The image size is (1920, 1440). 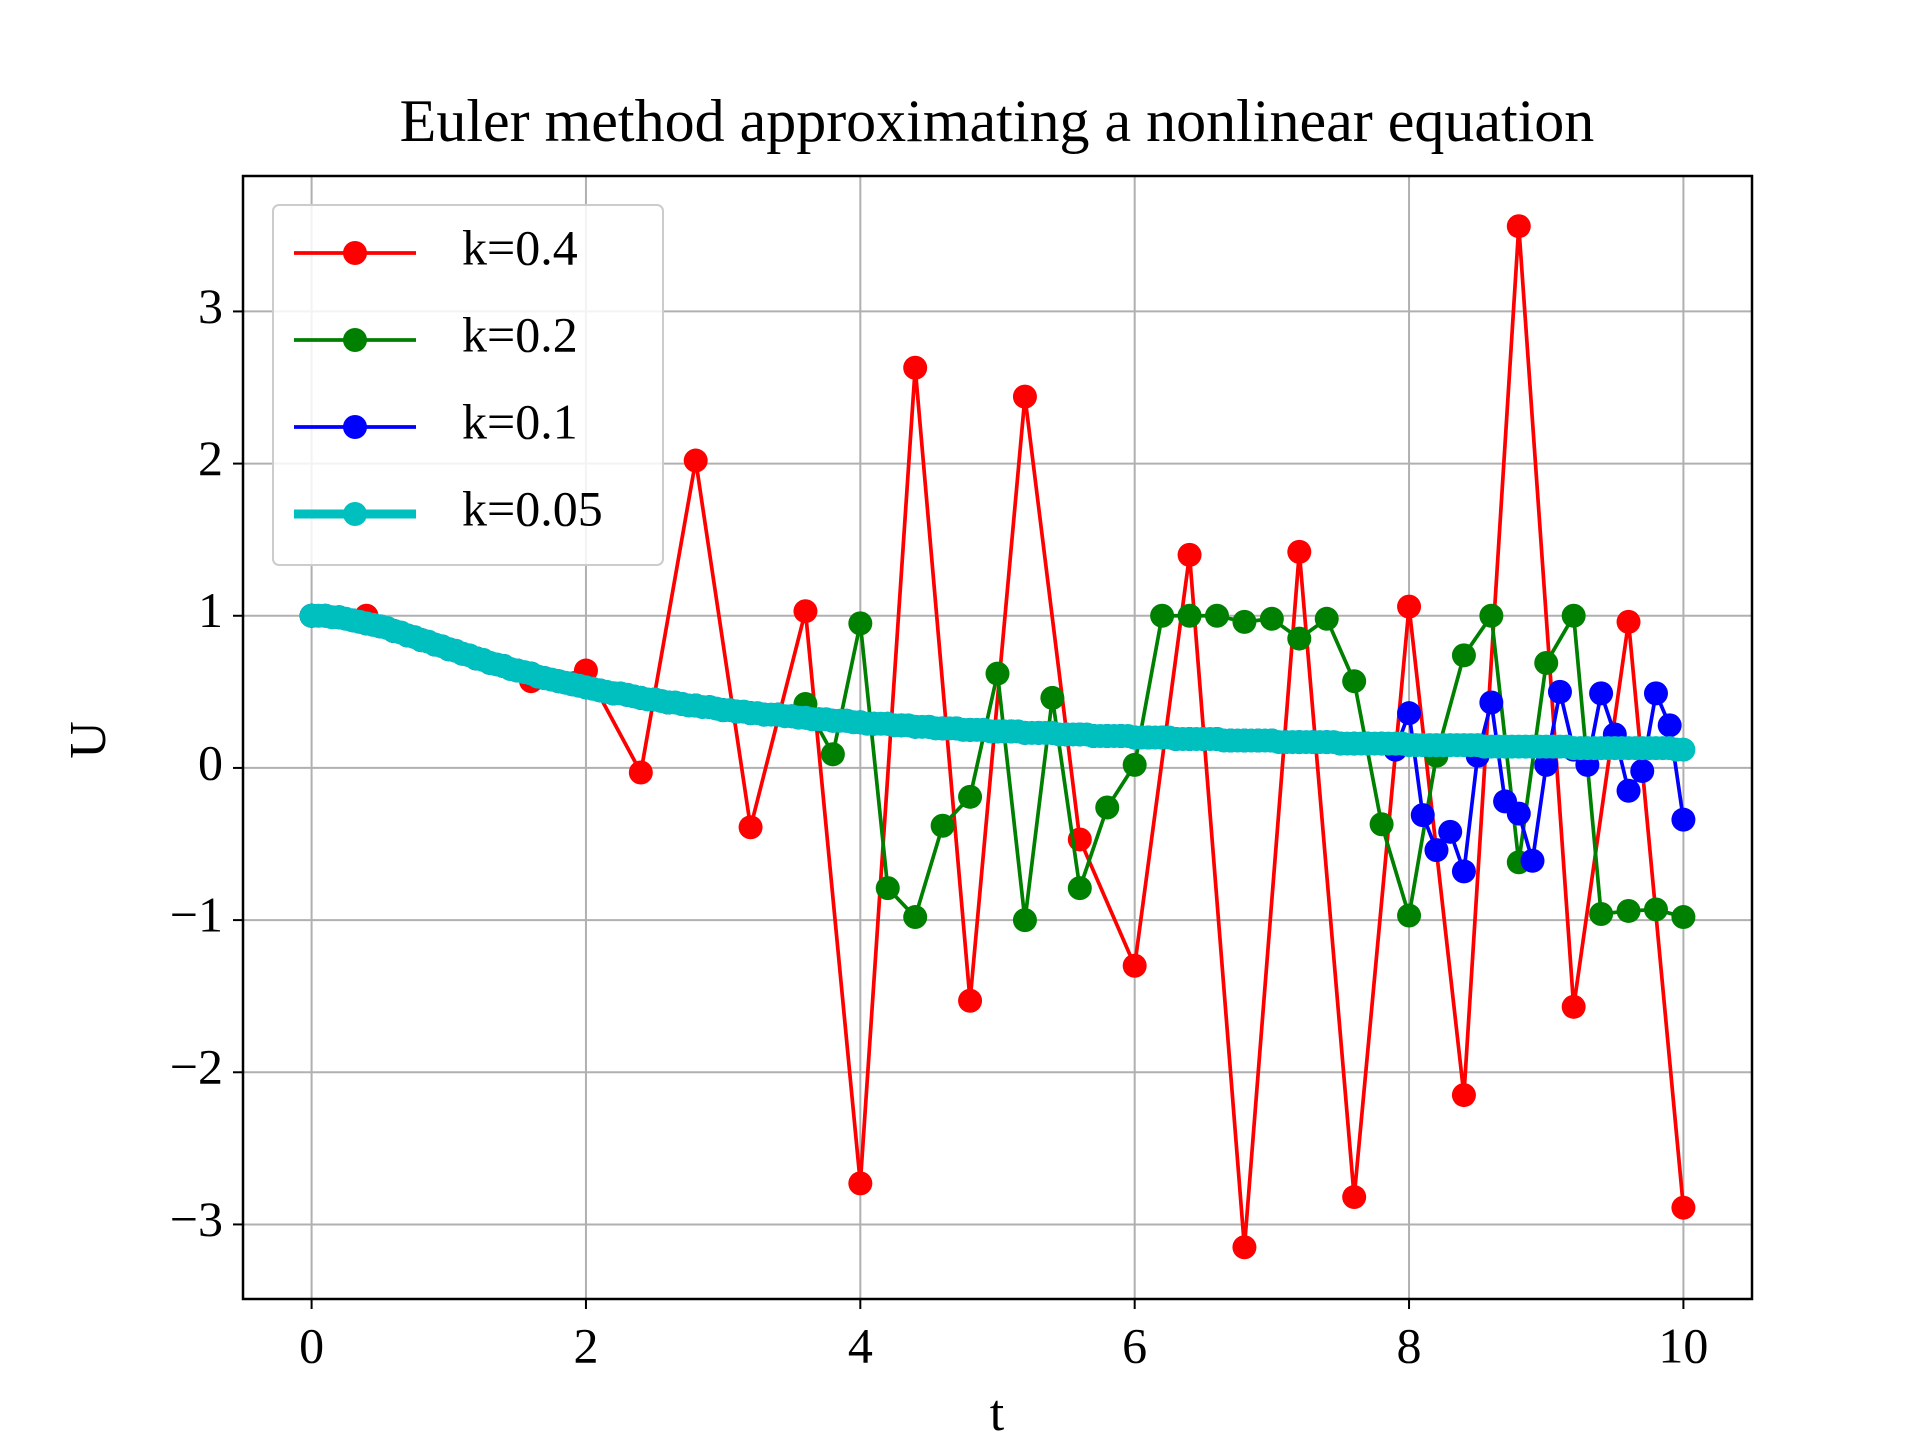 What do you see at coordinates (520, 247) in the screenshot?
I see `legend-label: k=0.4` at bounding box center [520, 247].